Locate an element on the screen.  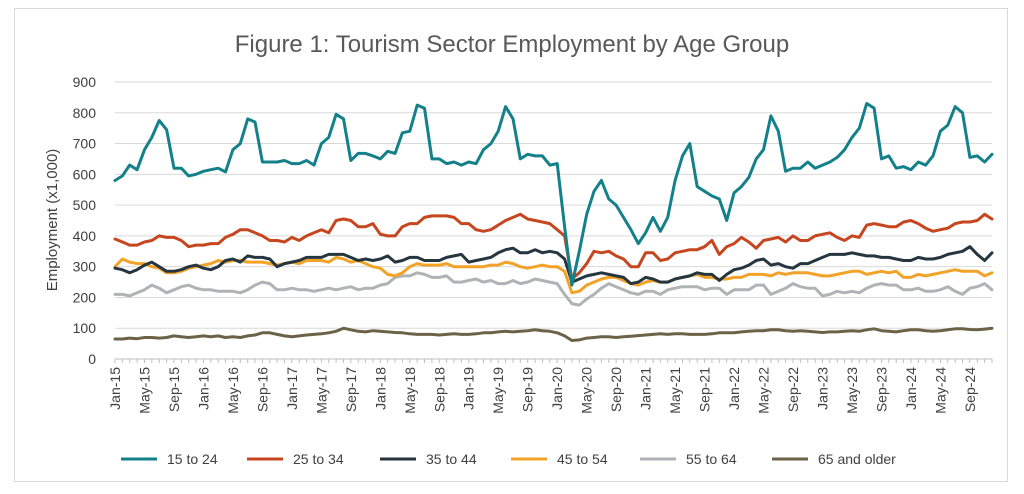
legend-label: 25 to 34 is located at coordinates (318, 459).